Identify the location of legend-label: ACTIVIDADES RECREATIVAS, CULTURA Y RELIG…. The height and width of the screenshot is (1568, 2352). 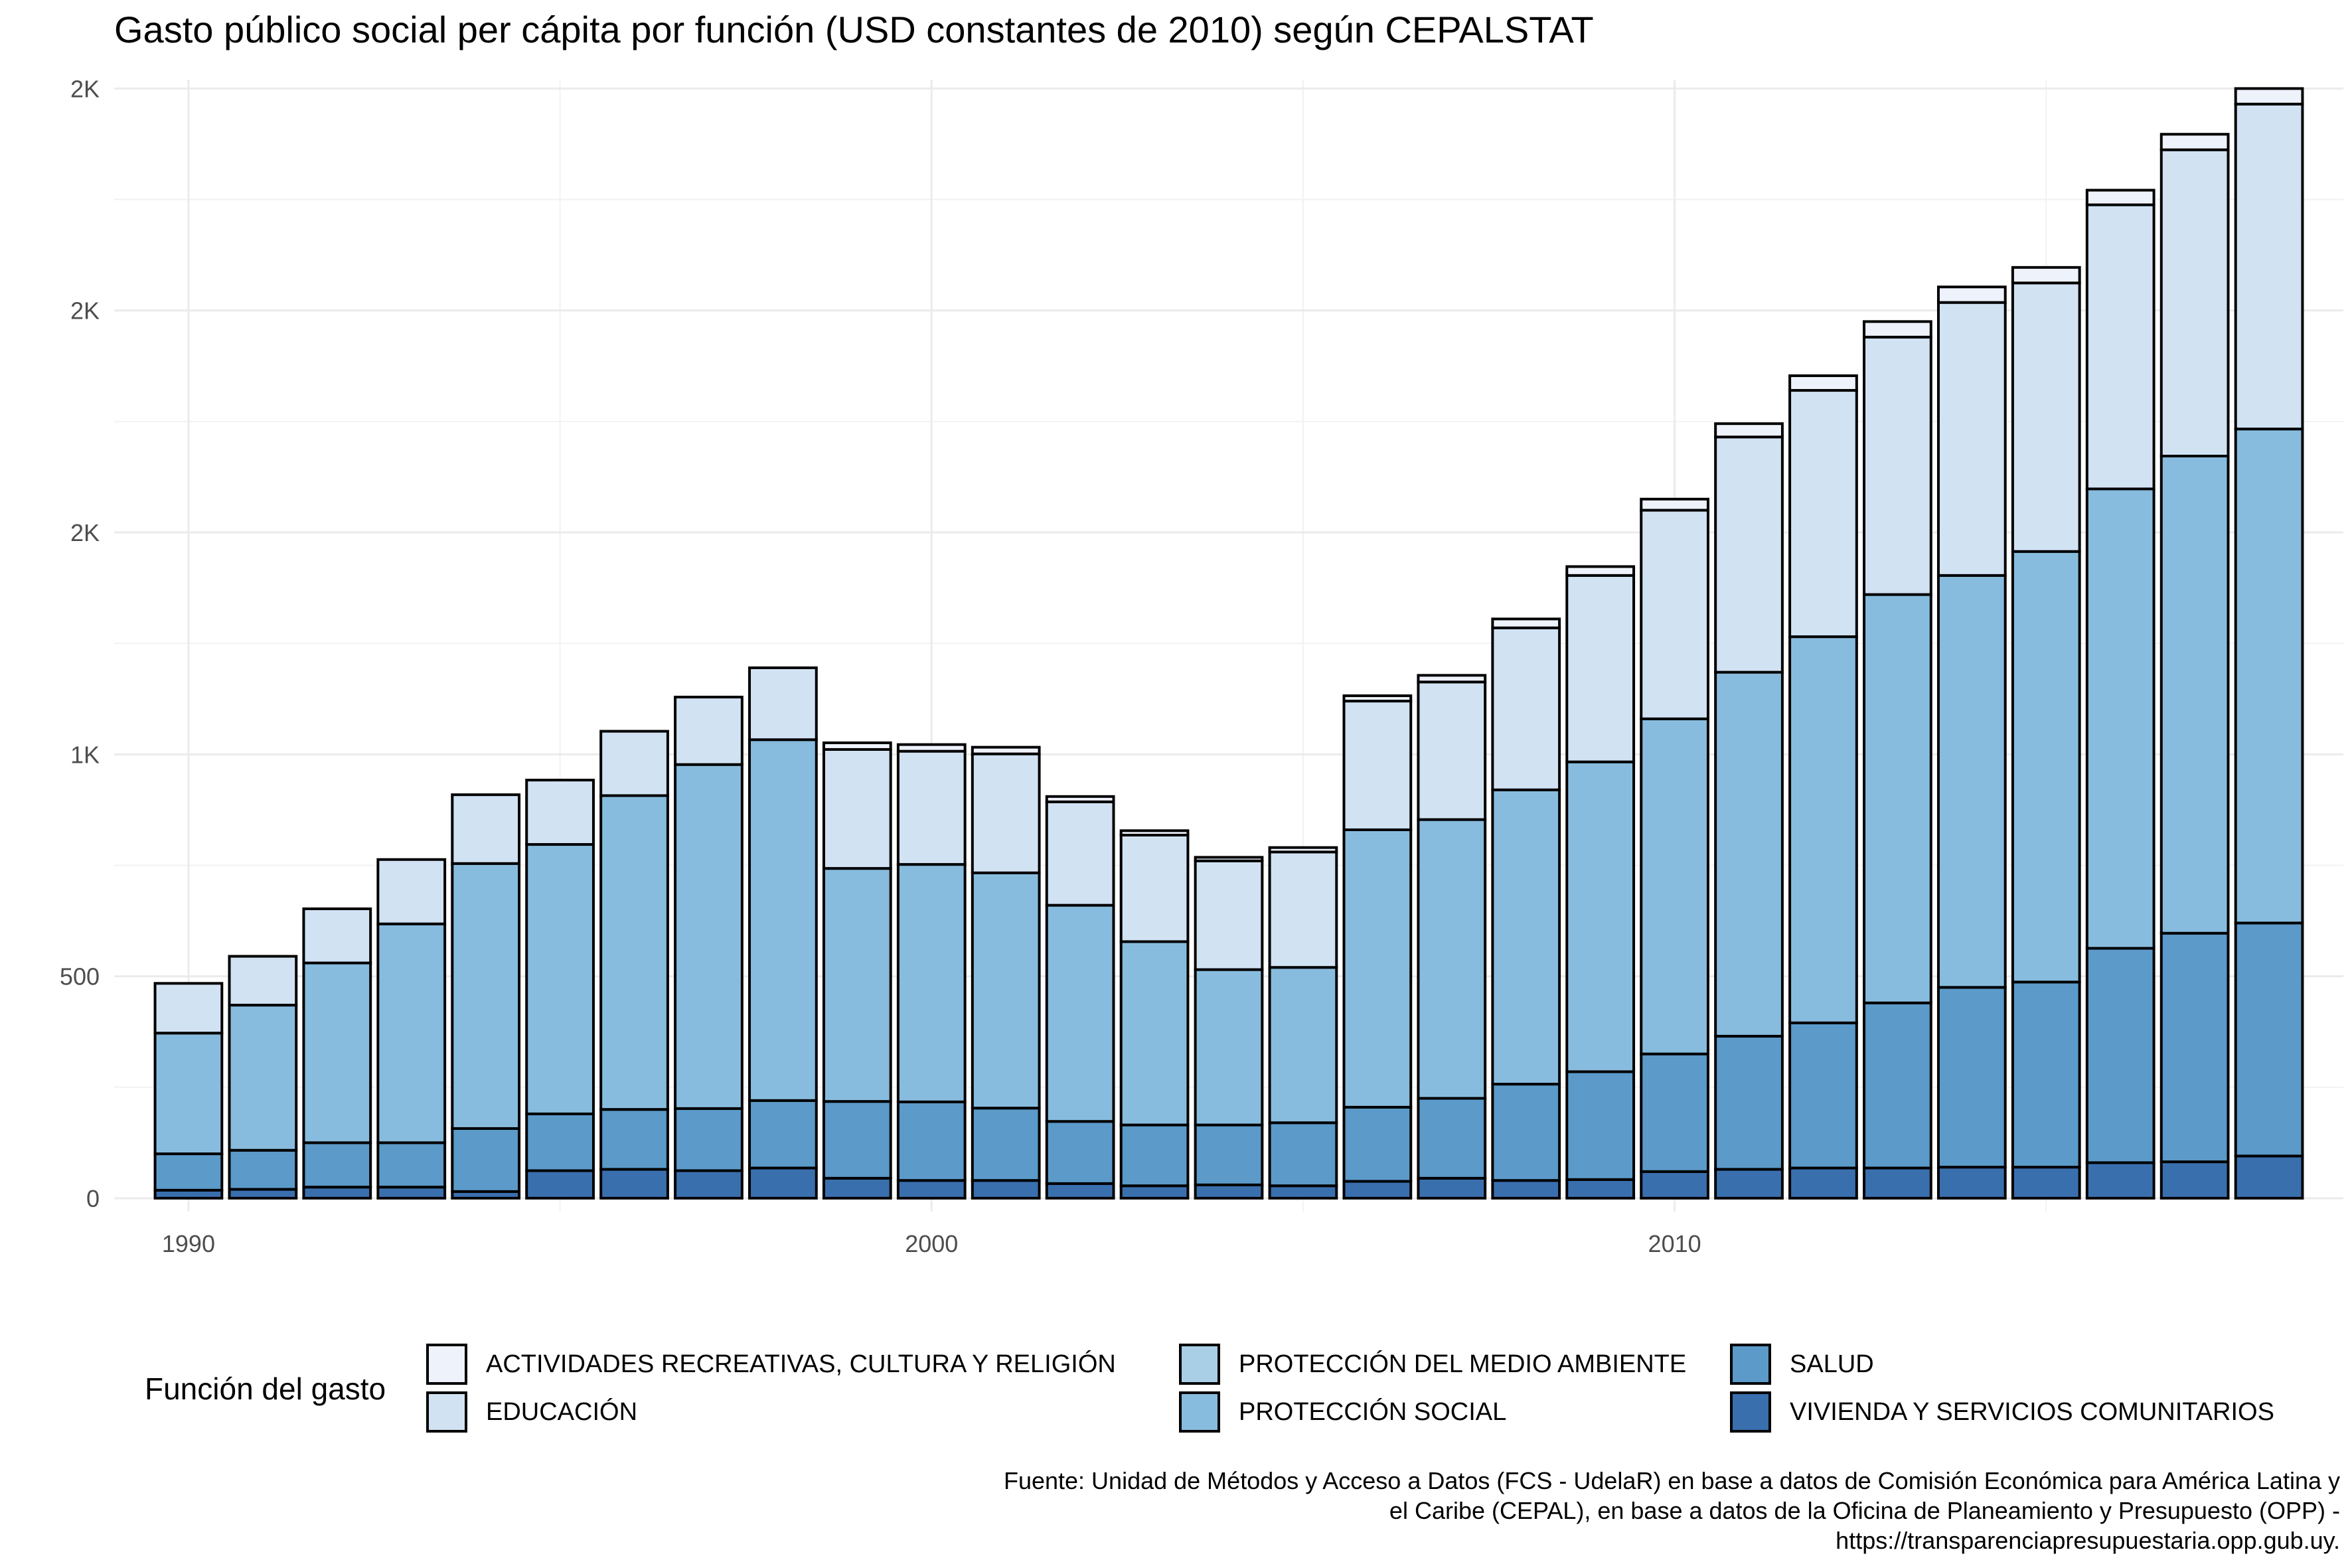
(801, 1364).